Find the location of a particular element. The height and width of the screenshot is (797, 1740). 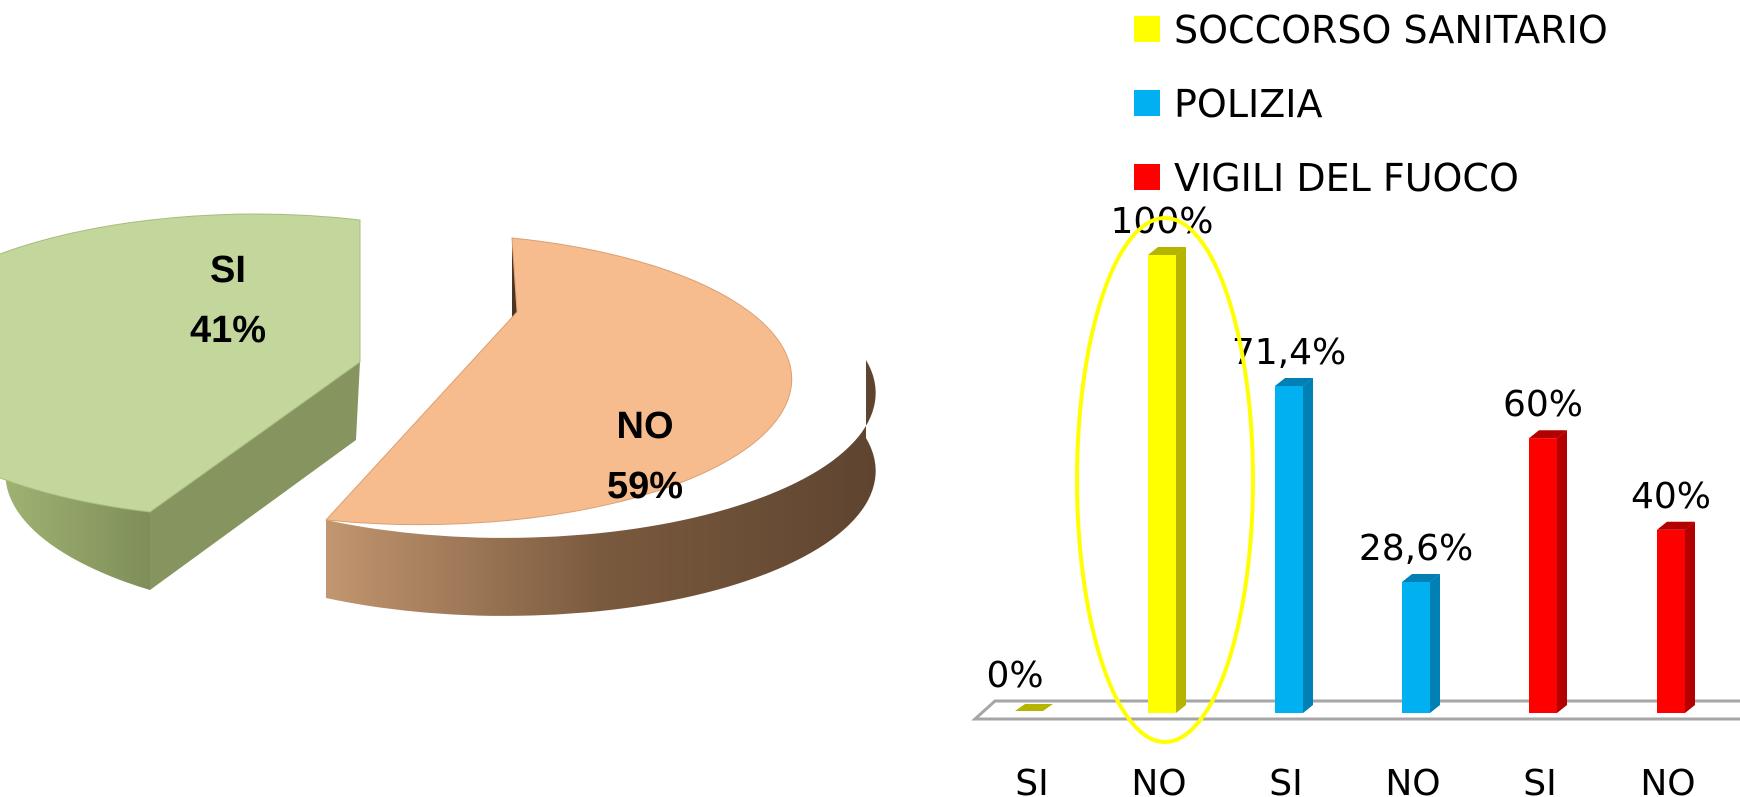

pie-slice-si: SI 41% is located at coordinates (180, 401).